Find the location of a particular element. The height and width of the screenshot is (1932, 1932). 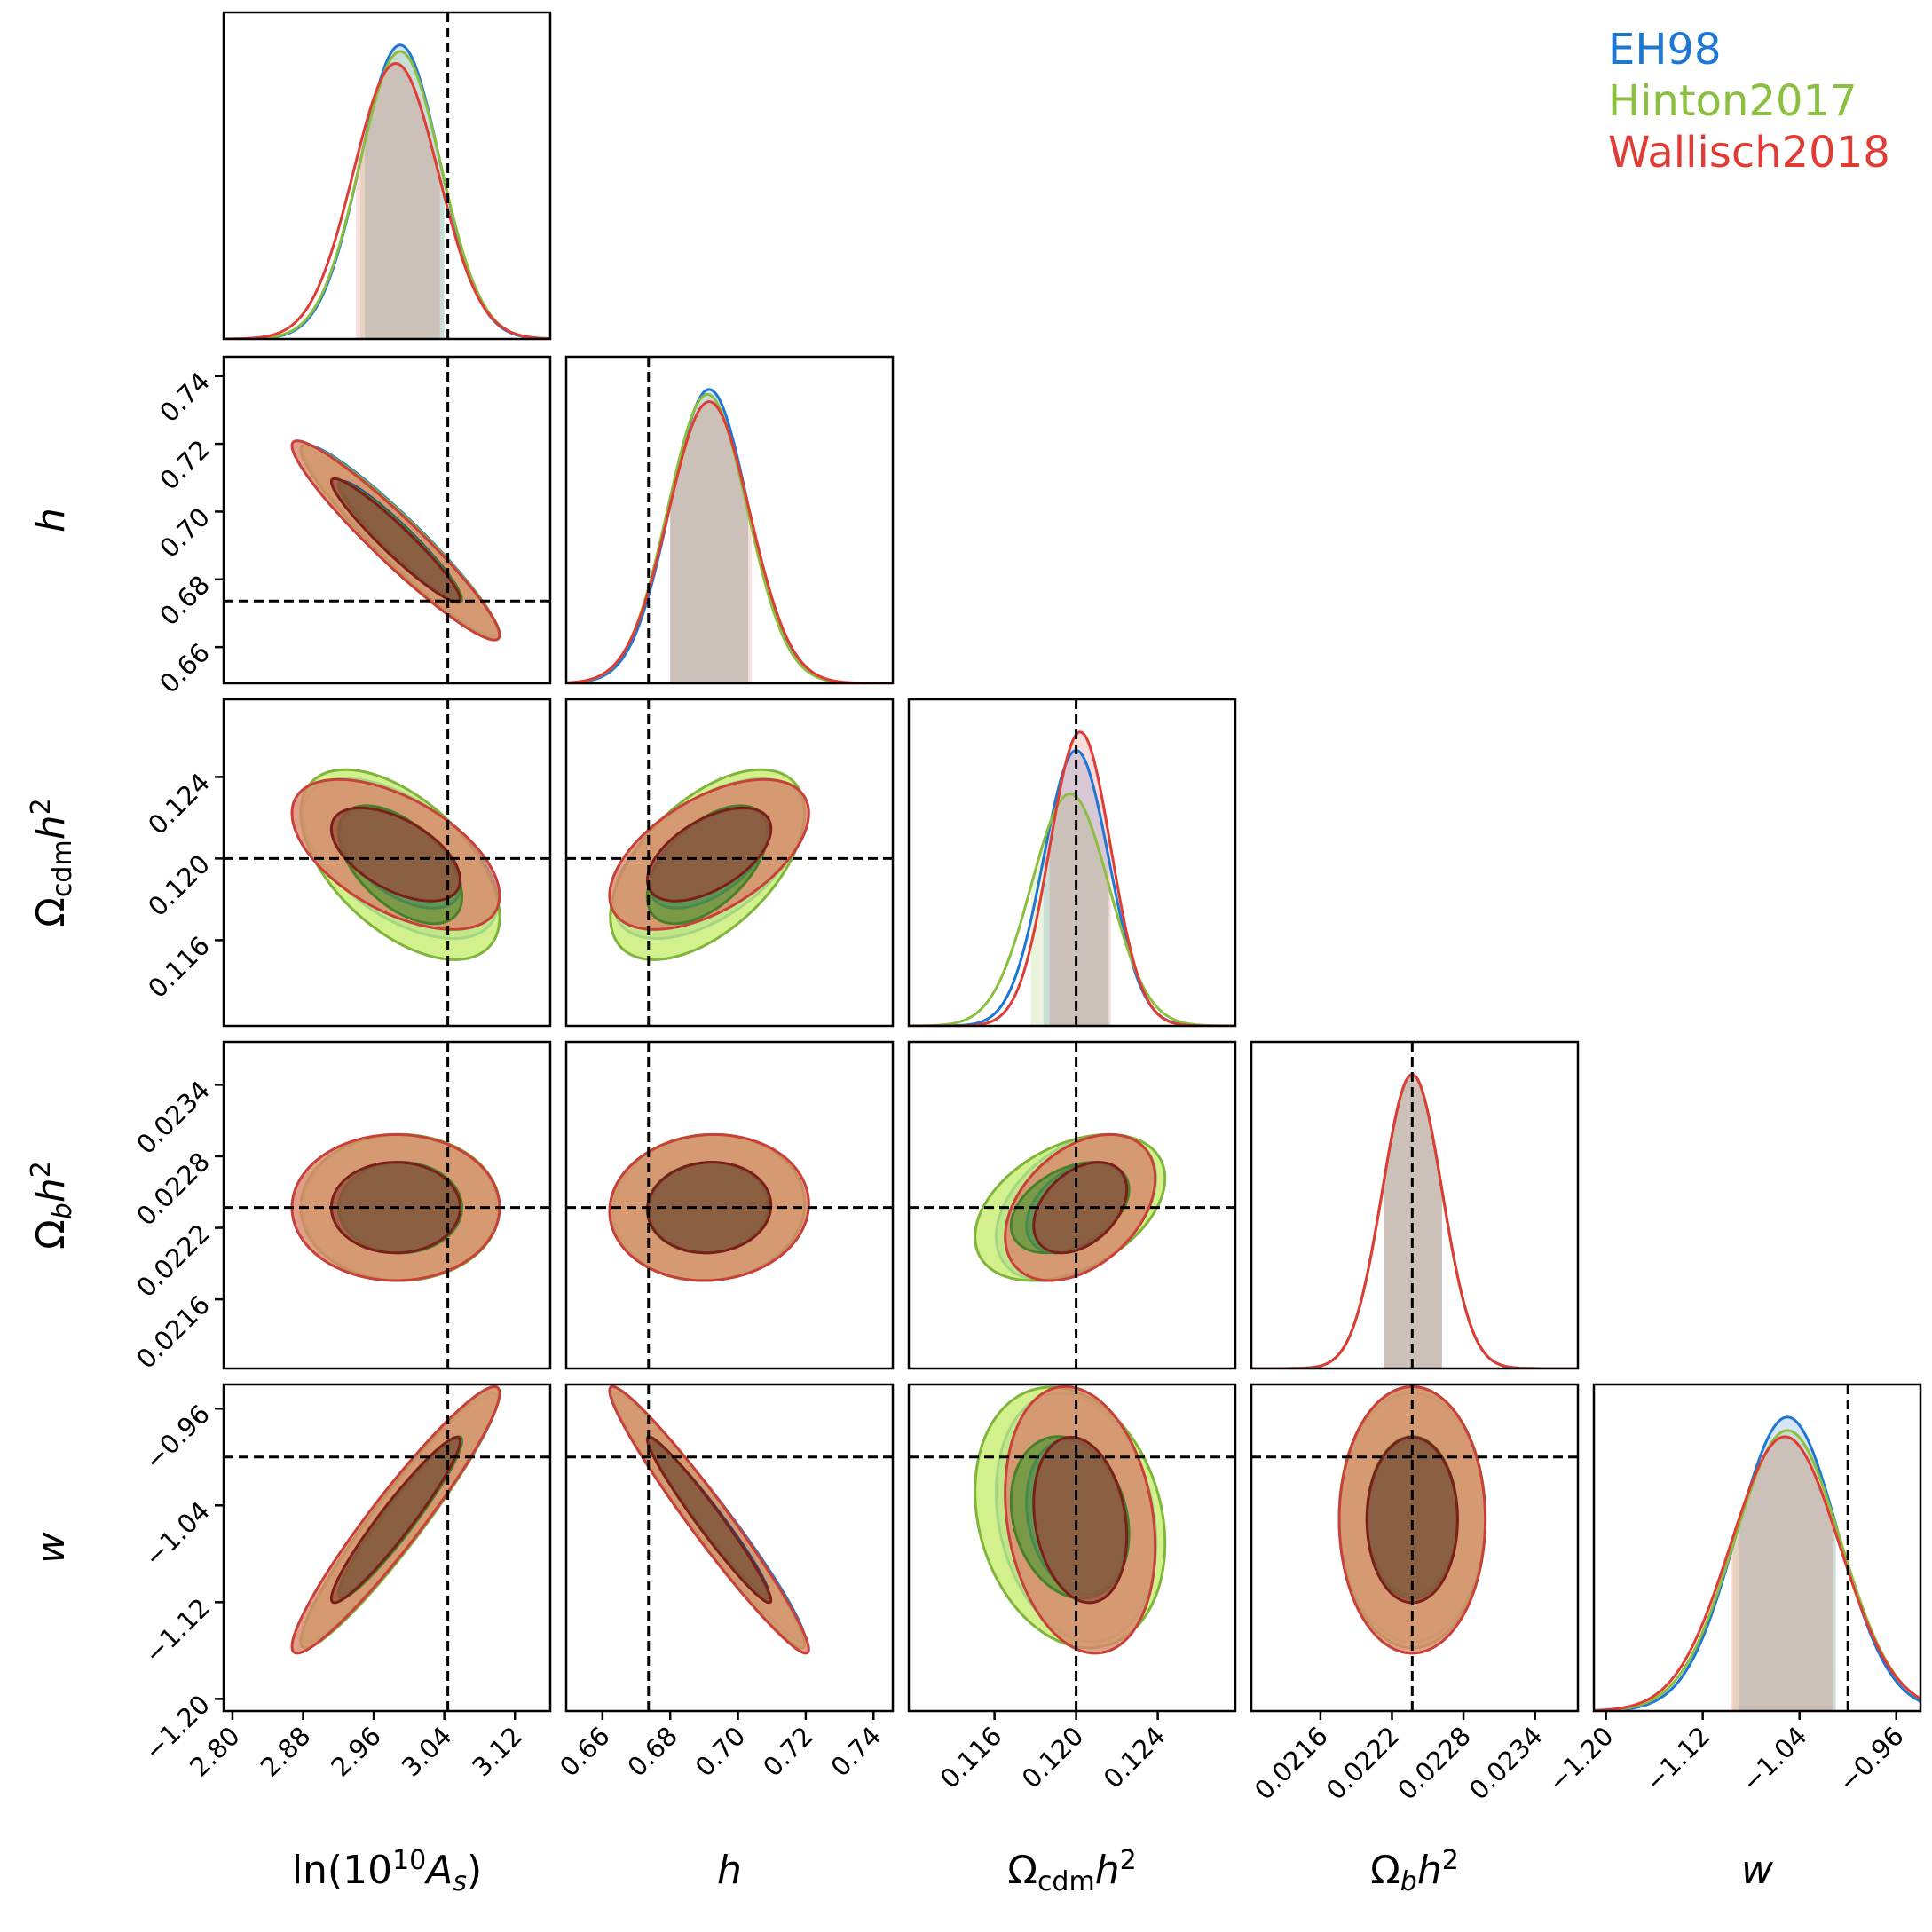

panel-omega-cdm-h-2-vs-ln-10-10-a-s is located at coordinates (387, 862).